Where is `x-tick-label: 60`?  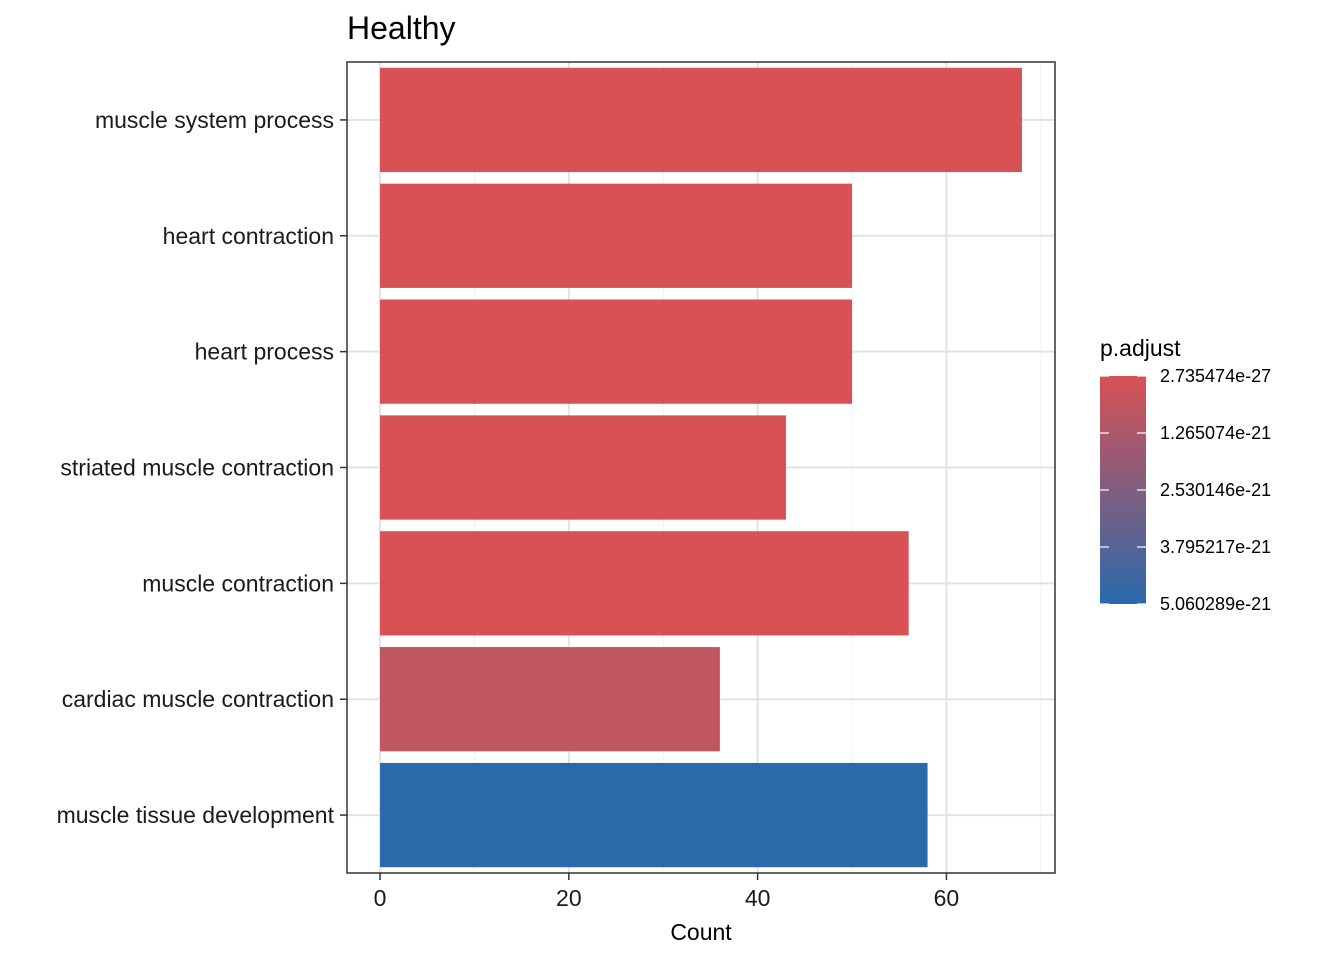 x-tick-label: 60 is located at coordinates (947, 898).